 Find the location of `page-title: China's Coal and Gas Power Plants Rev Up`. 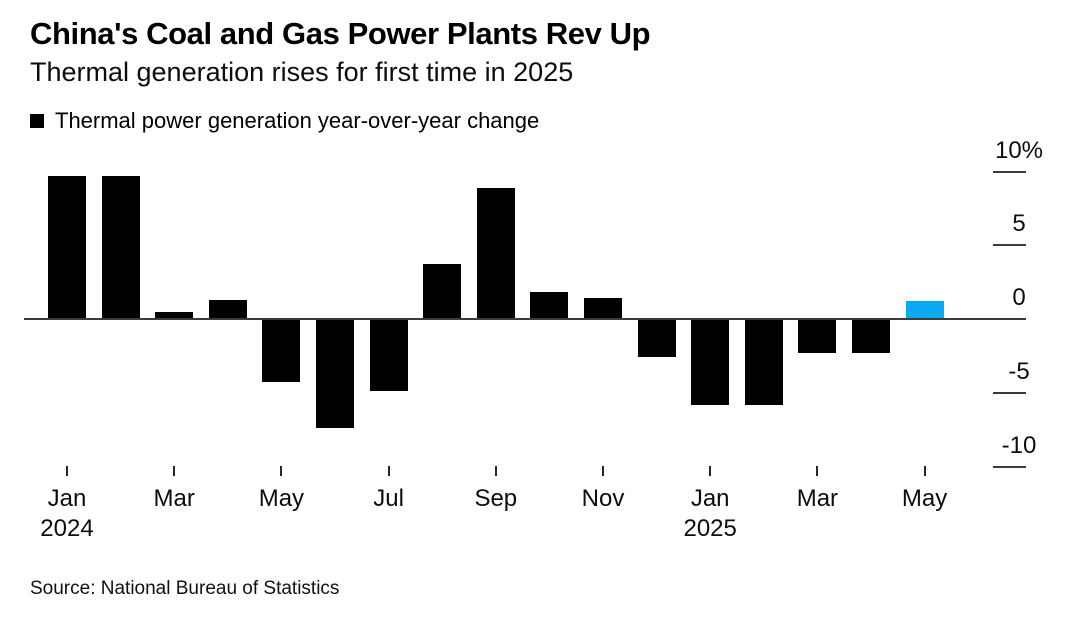

page-title: China's Coal and Gas Power Plants Rev Up is located at coordinates (340, 33).